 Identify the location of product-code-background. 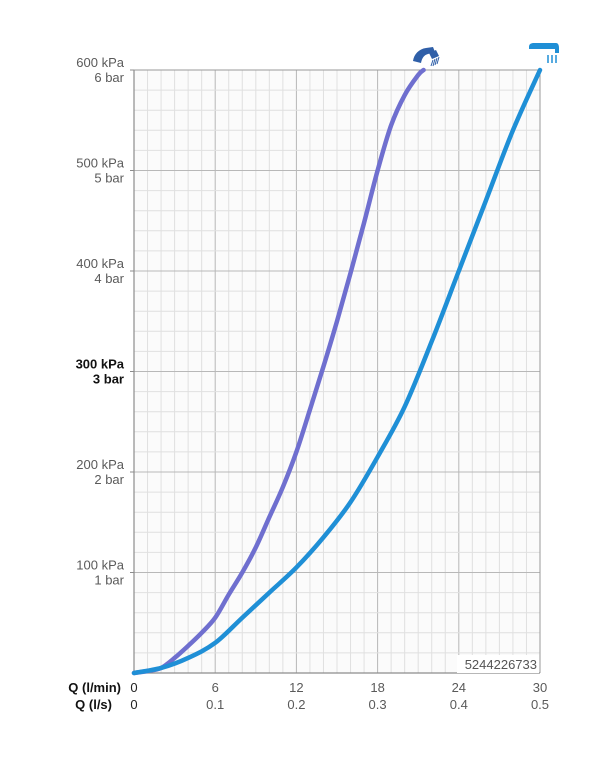
(498, 664).